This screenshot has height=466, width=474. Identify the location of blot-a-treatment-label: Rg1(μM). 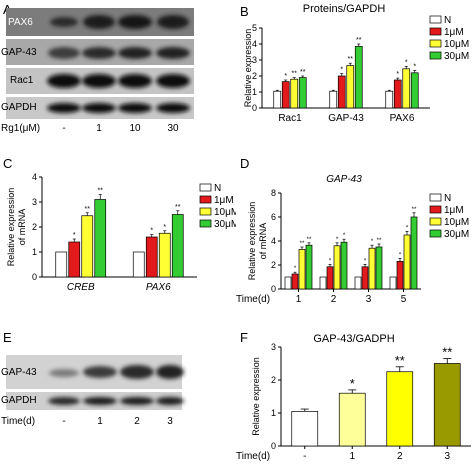
(21, 128).